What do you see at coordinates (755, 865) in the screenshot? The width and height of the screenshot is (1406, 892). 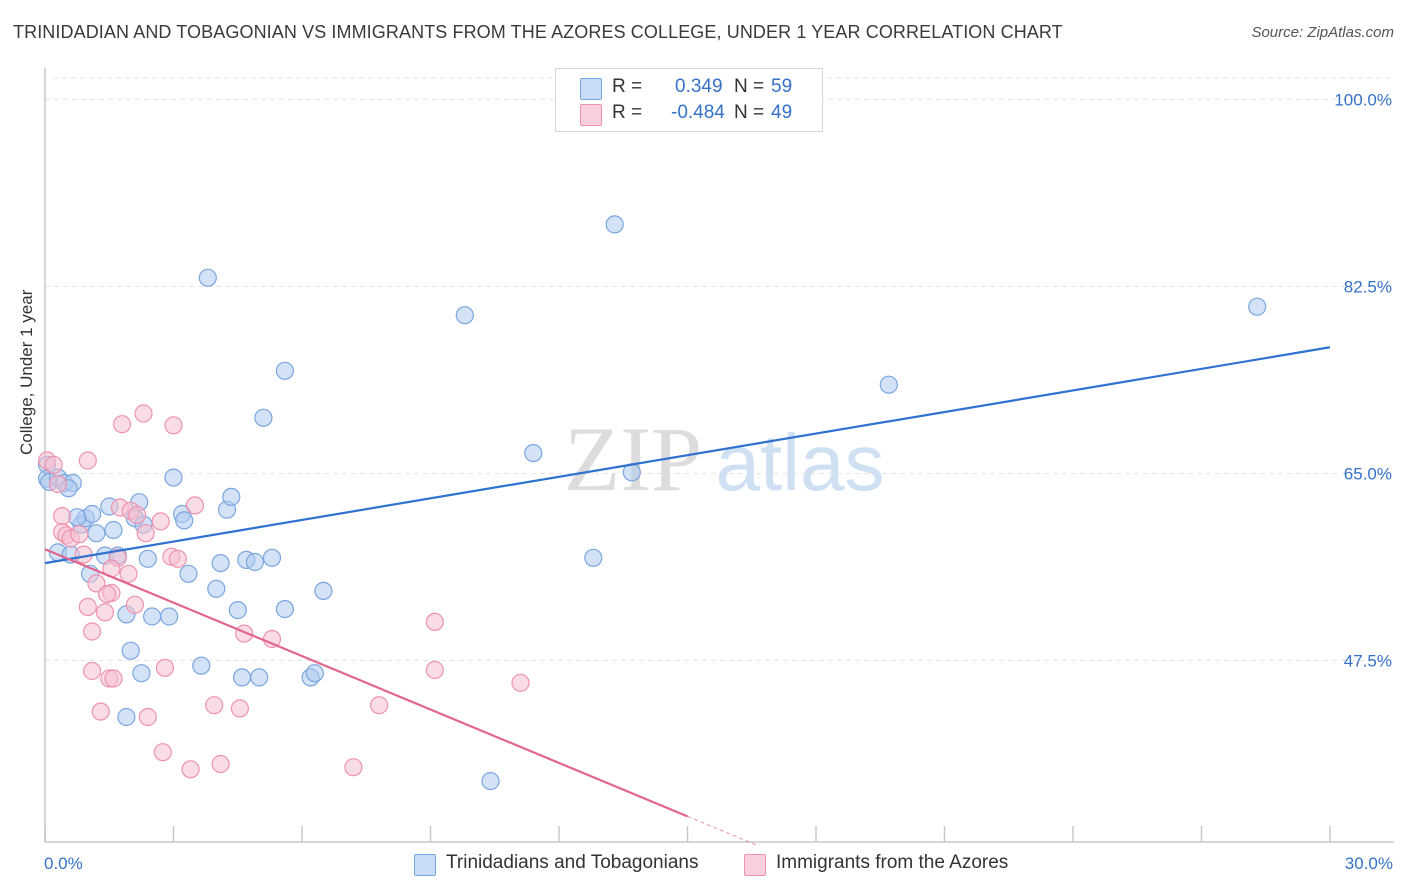 I see `bottom-legend-swatch-pink` at bounding box center [755, 865].